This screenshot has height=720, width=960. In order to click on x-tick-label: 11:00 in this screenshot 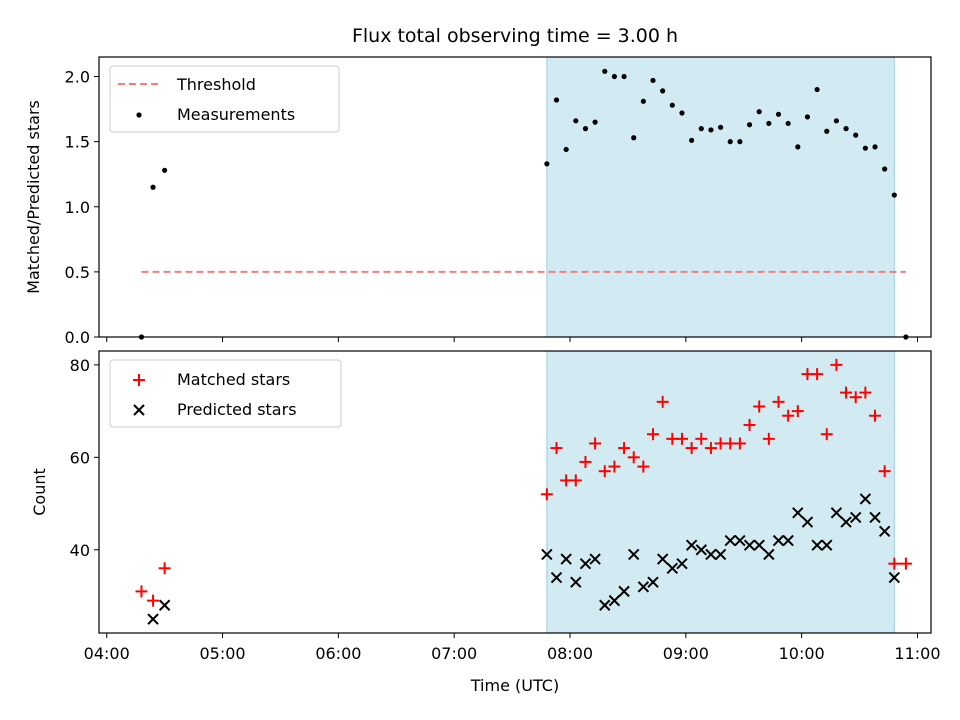, I will do `click(917, 653)`.